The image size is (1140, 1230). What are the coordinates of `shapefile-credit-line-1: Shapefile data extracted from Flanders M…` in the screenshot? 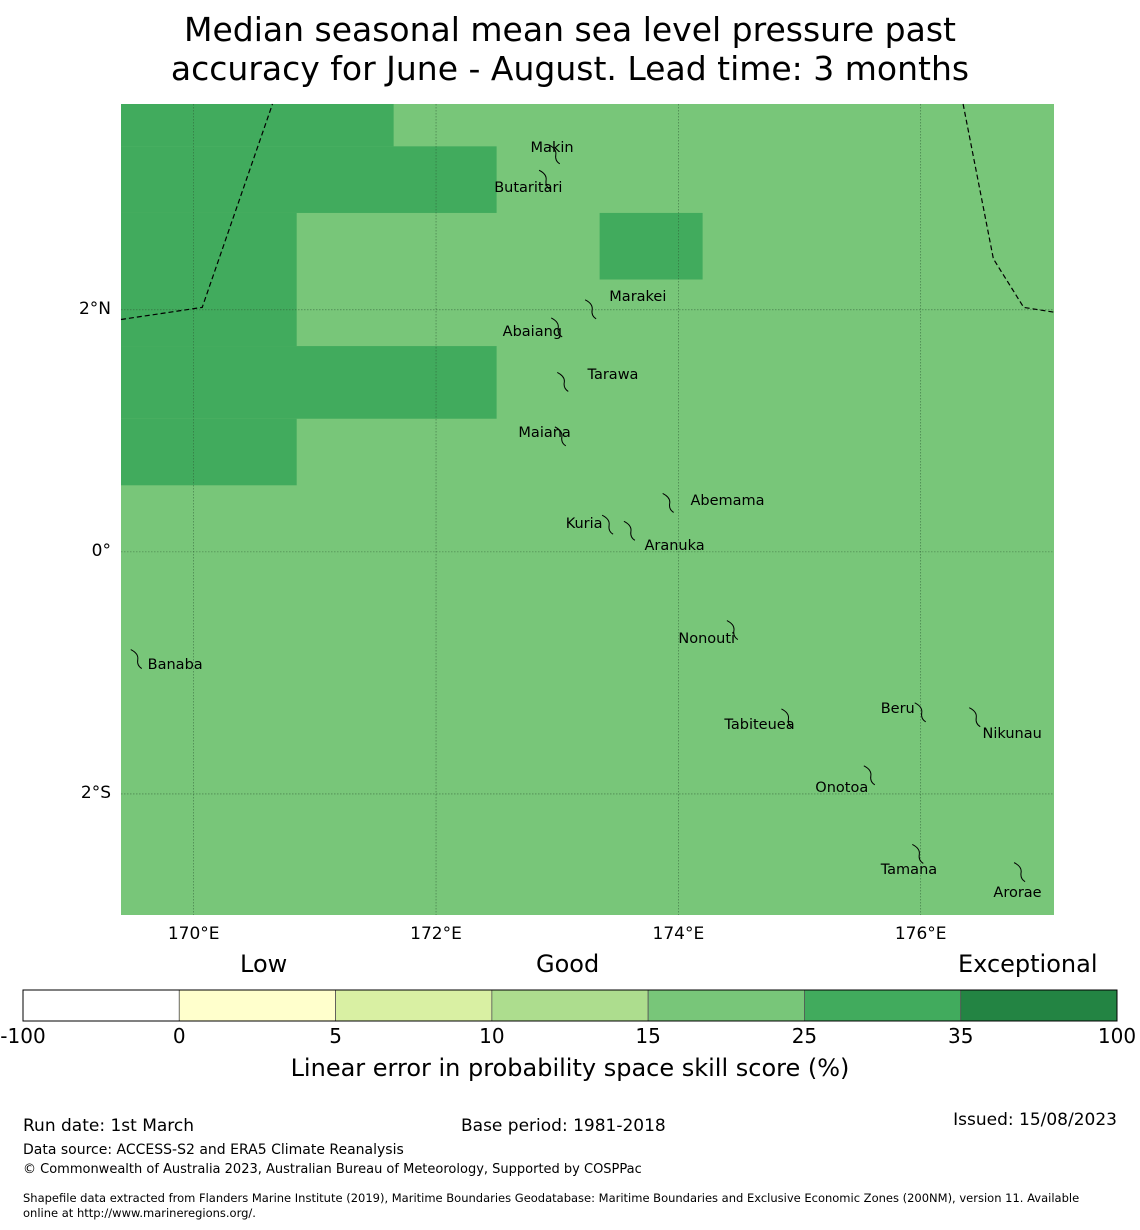 It's located at (551, 1198).